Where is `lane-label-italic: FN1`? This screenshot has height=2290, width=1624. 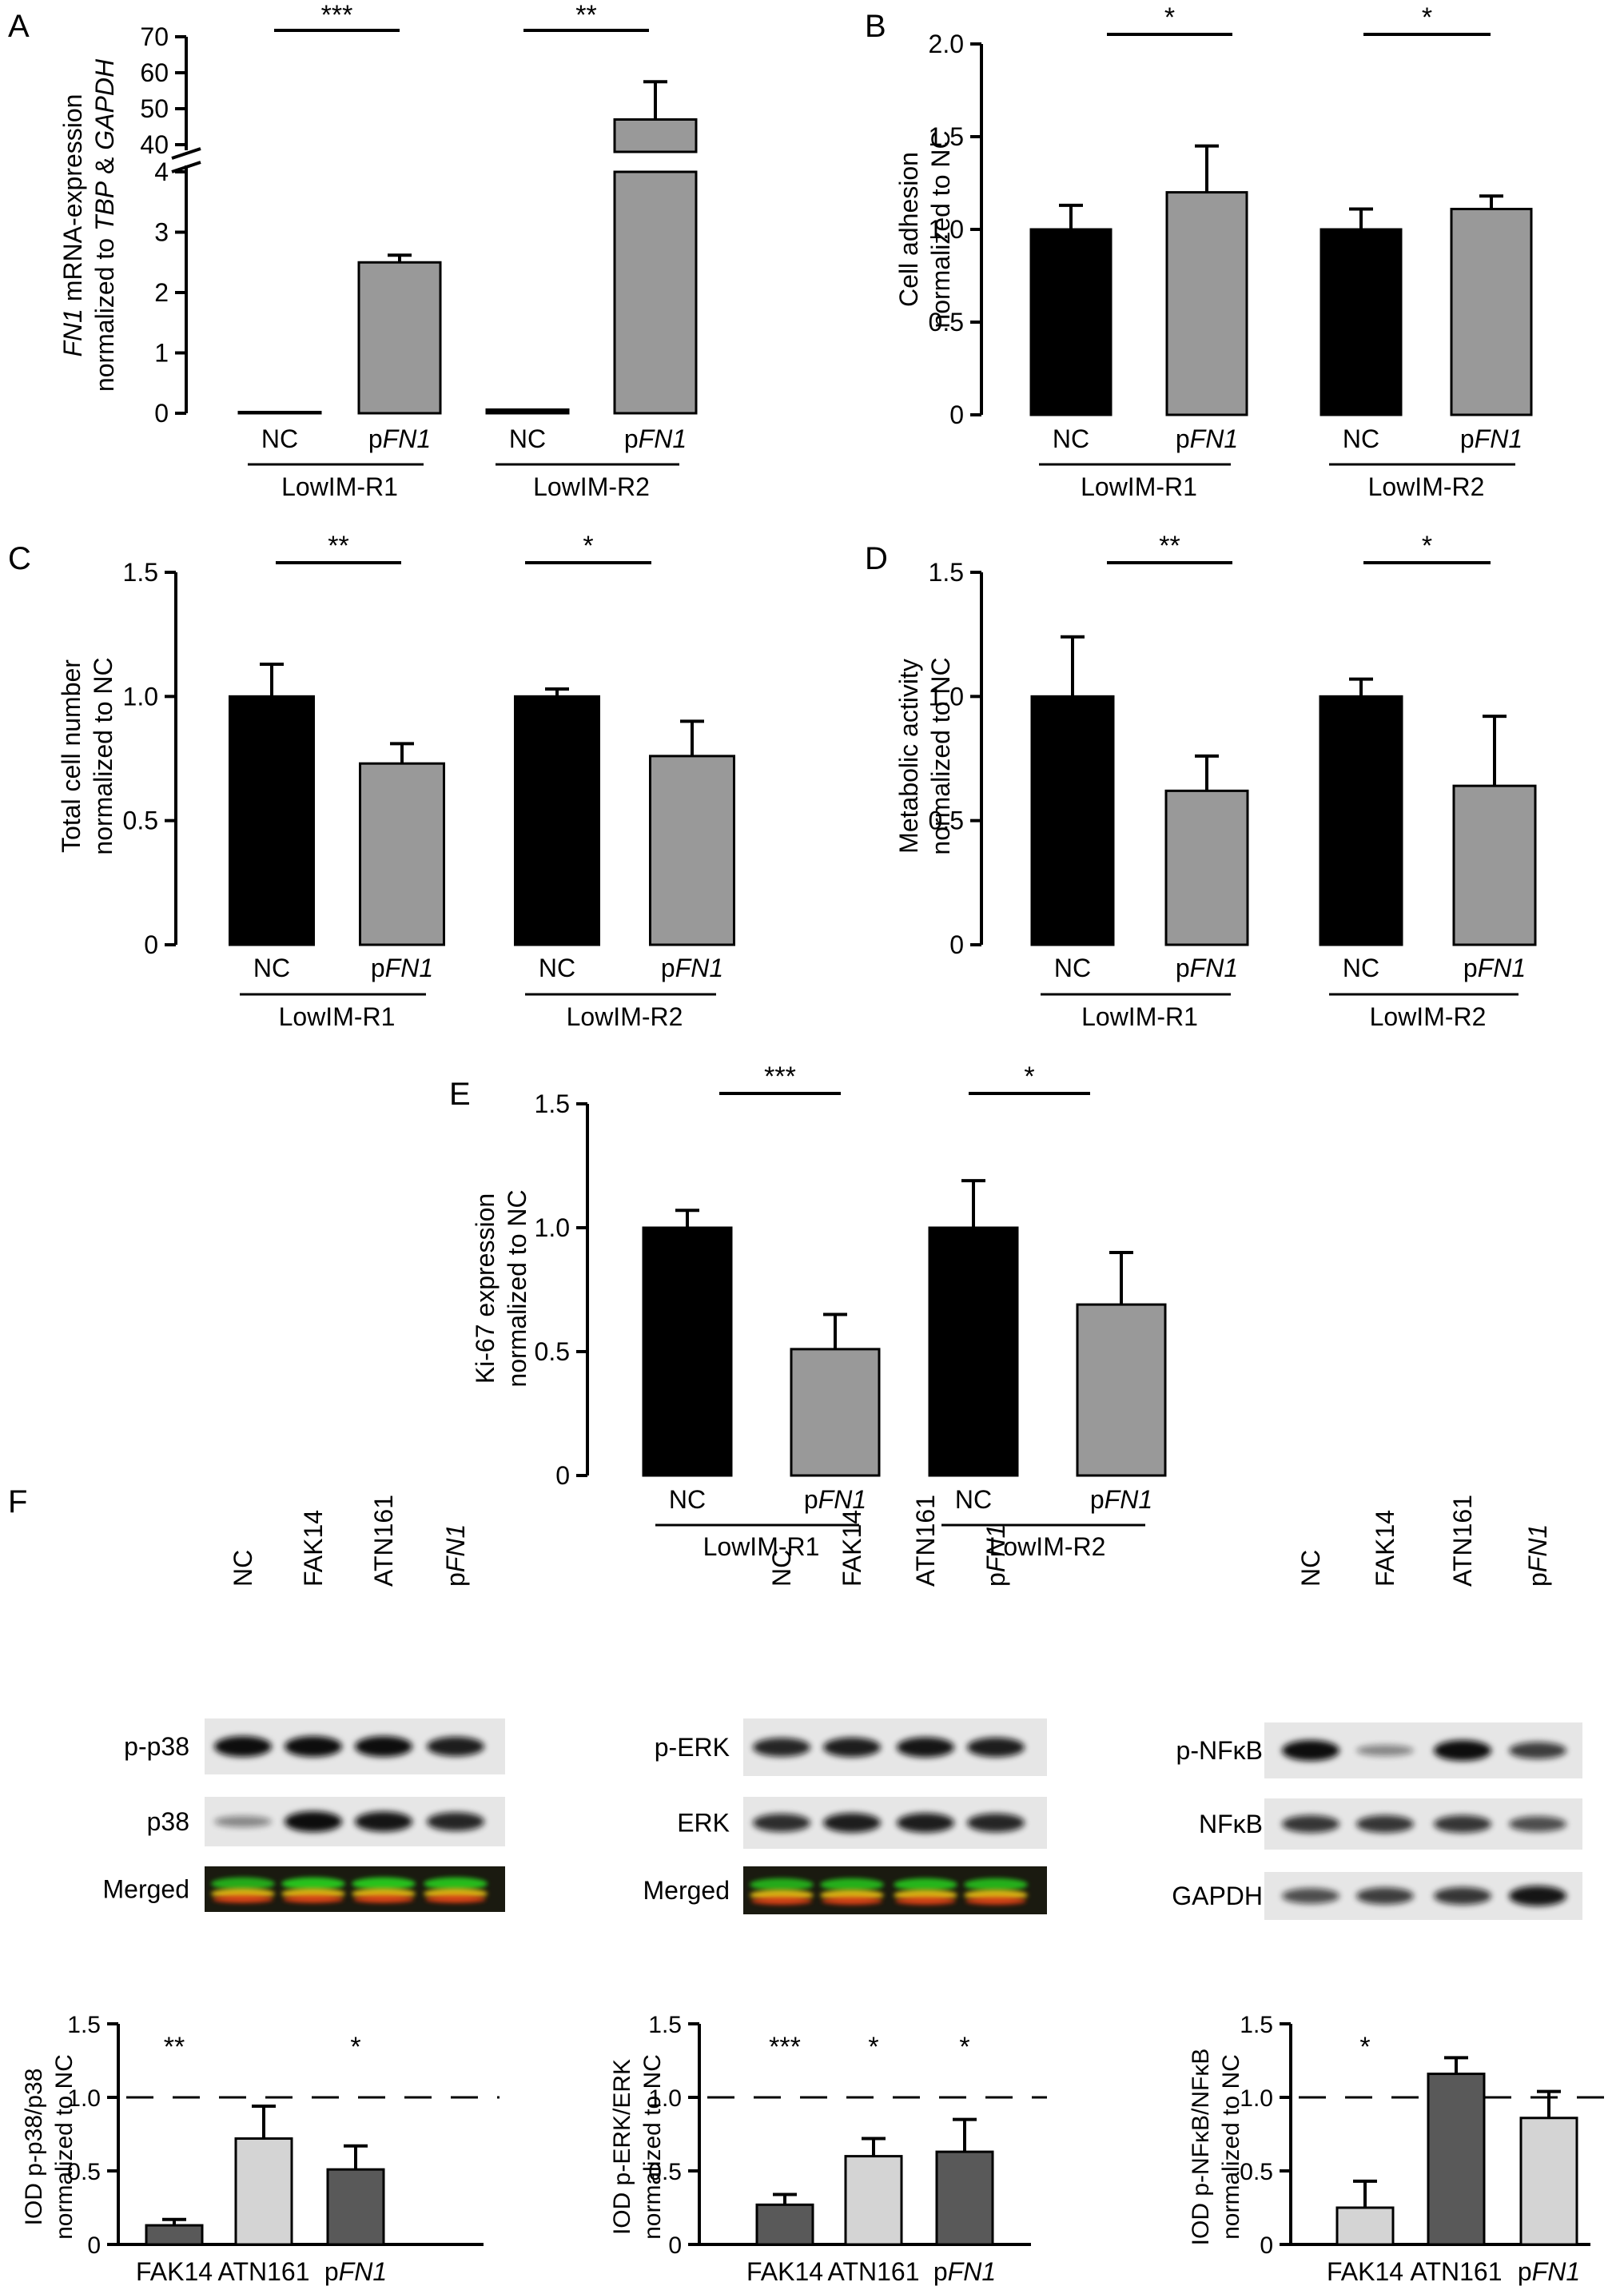
lane-label-italic: FN1 is located at coordinates (995, 1548).